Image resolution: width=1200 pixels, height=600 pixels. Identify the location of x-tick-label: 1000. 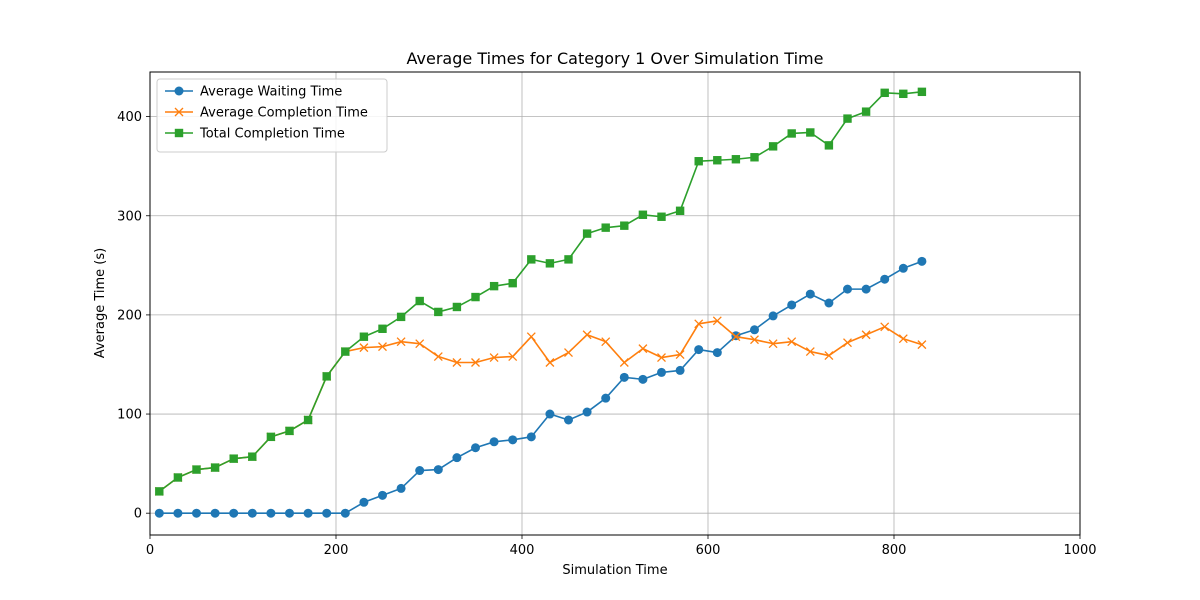
(1079, 550).